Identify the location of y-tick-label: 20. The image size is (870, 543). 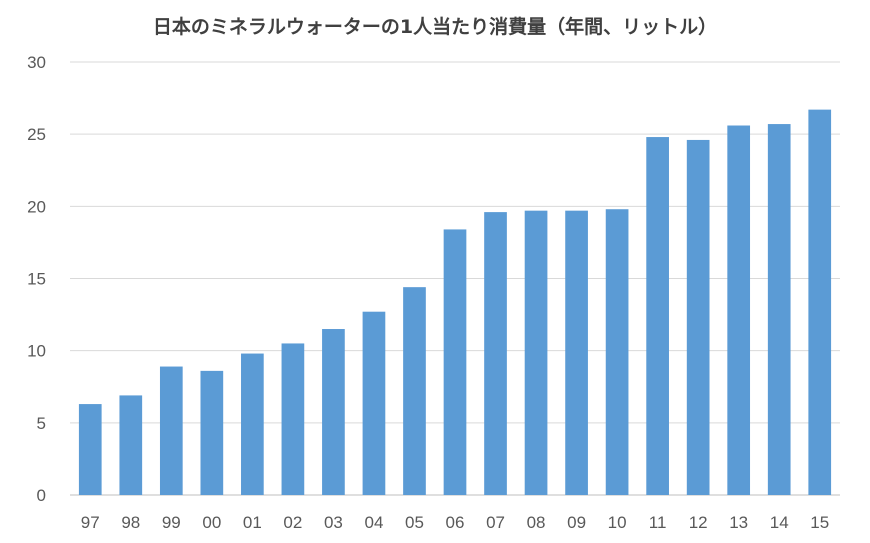
(36, 206).